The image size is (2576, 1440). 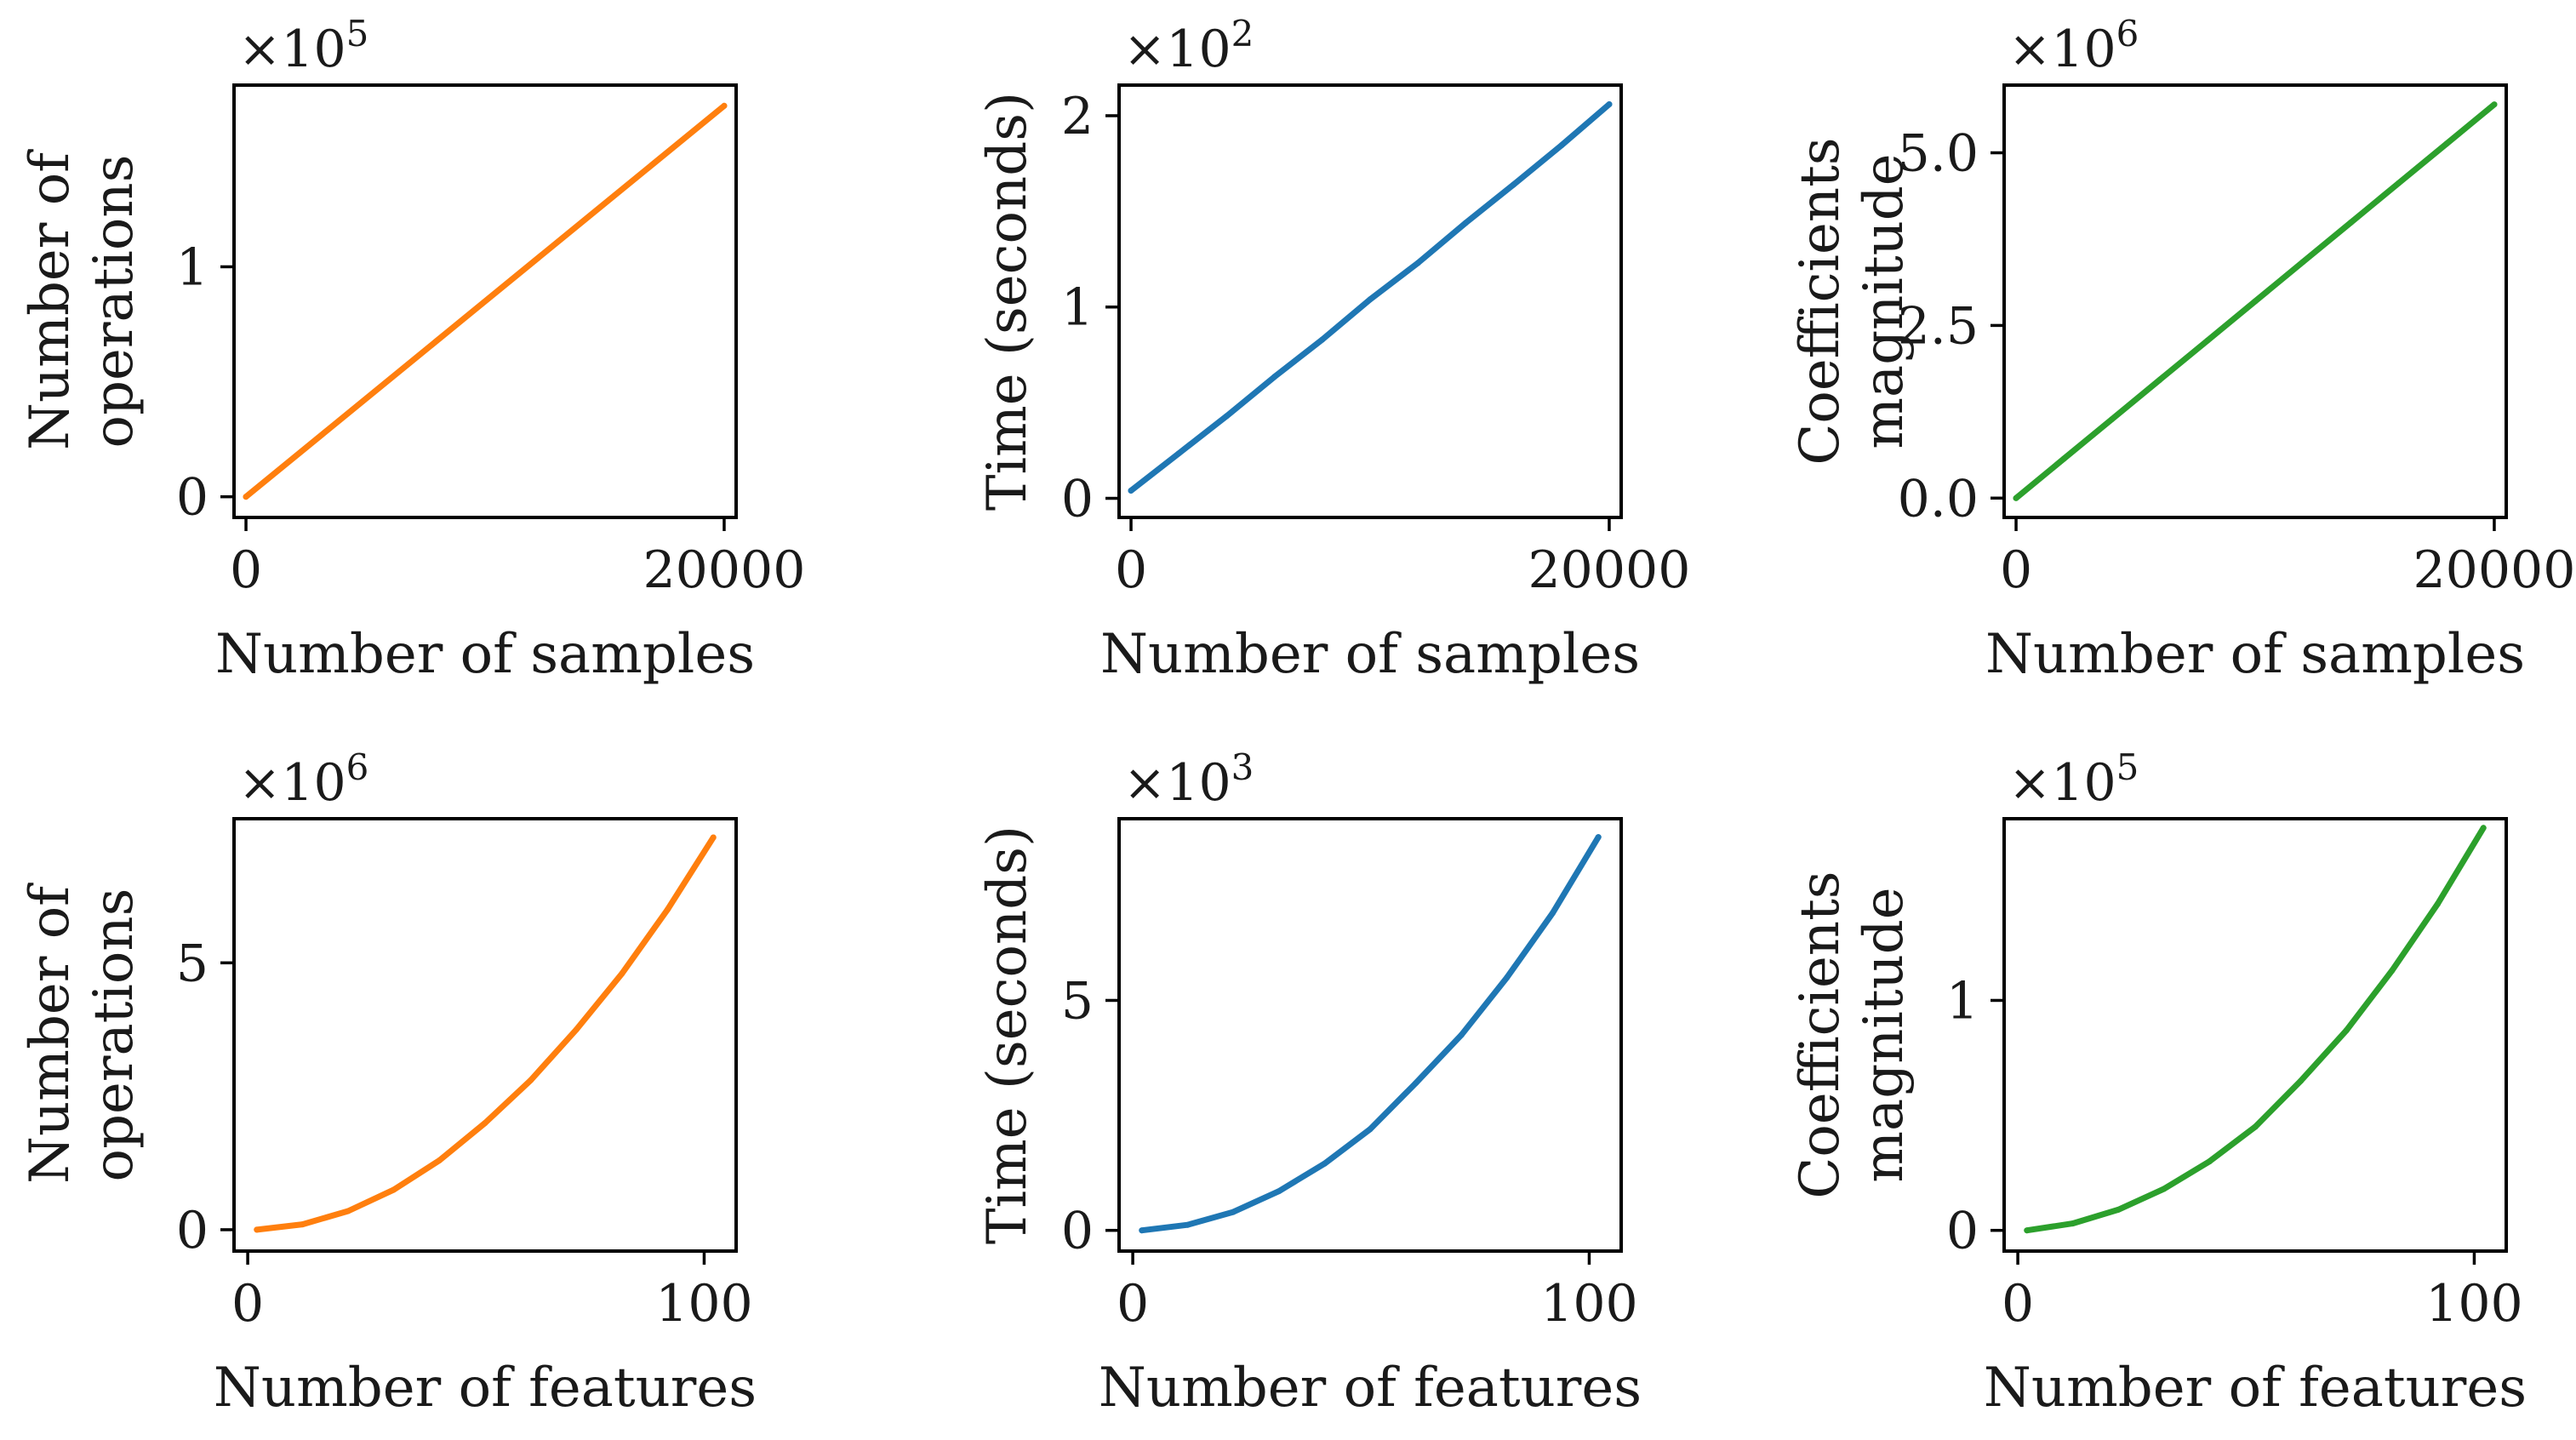 I want to click on offset-exponent: 3, so click(x=1242, y=767).